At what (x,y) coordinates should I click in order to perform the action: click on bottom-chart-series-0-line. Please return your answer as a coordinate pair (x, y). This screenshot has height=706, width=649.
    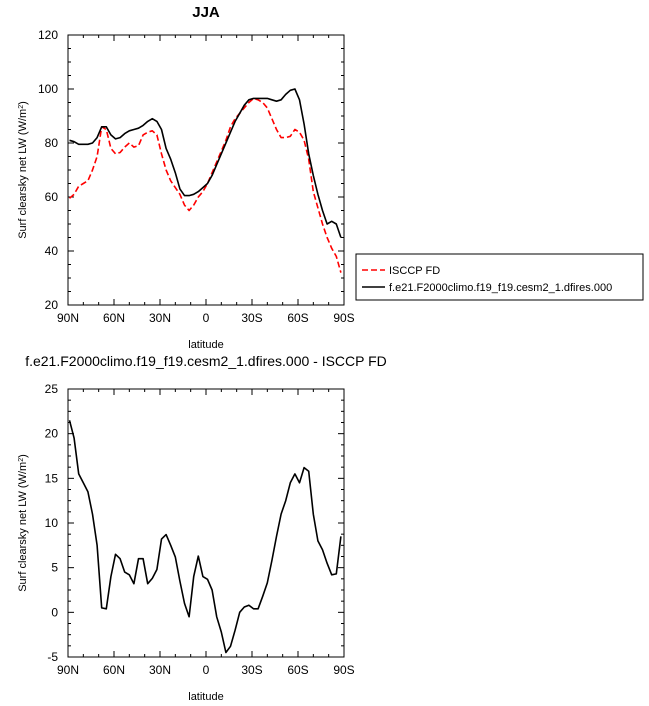
    Looking at the image, I should click on (205, 537).